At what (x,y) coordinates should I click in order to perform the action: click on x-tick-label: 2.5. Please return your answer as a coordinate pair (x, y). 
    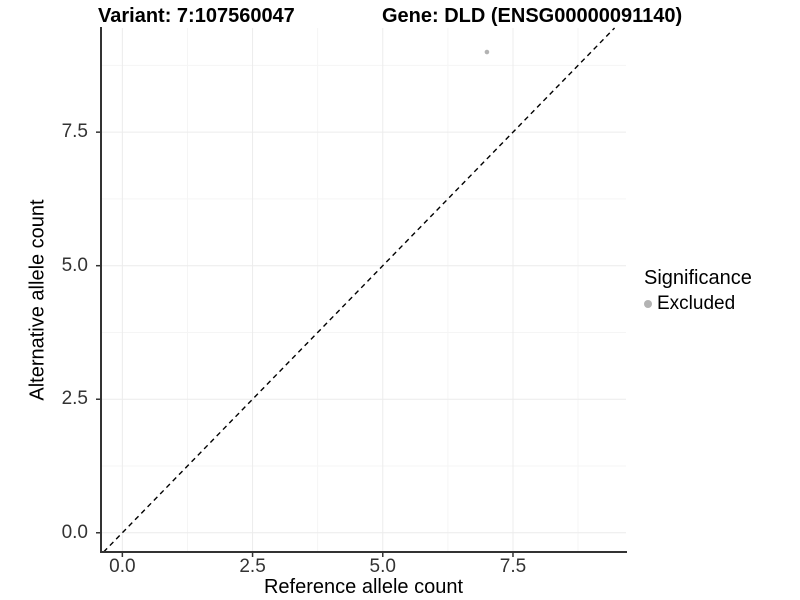
    Looking at the image, I should click on (252, 566).